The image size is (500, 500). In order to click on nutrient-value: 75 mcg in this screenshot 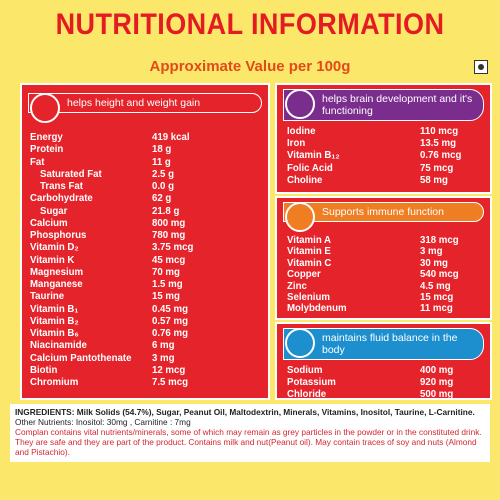, I will do `click(437, 167)`.